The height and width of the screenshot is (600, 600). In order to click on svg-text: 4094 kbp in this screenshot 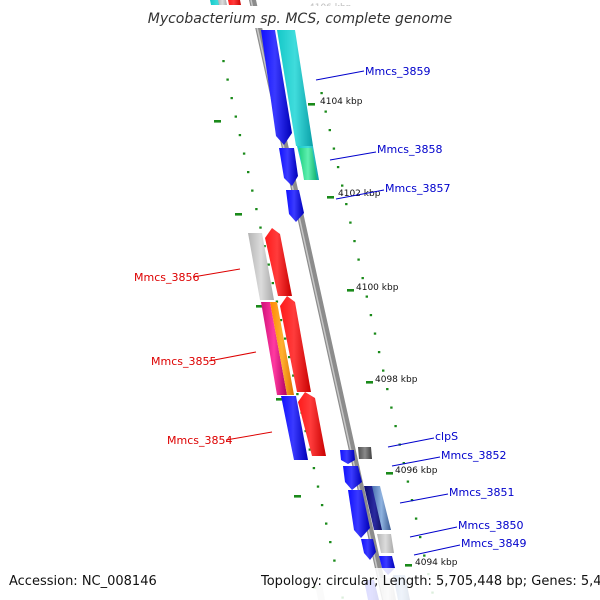, I will do `click(436, 563)`.